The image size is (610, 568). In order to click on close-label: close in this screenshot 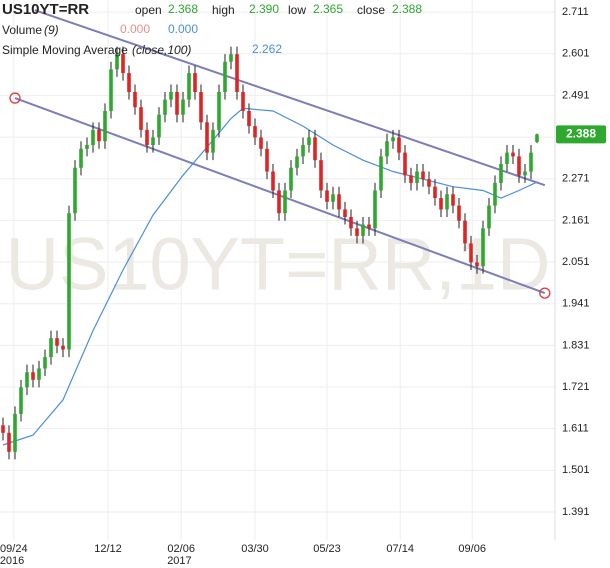, I will do `click(371, 10)`.